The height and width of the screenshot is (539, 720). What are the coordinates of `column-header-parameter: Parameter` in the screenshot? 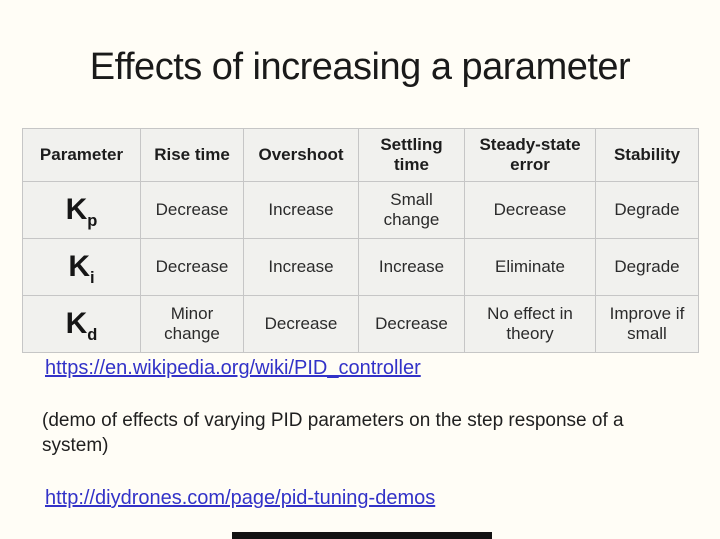 It's located at (81, 155).